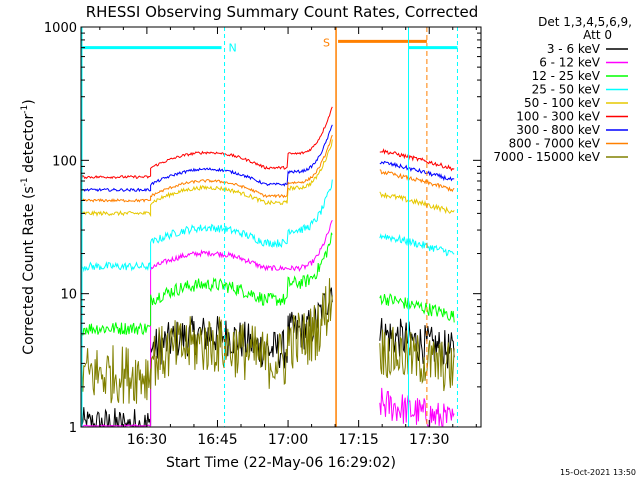  I want to click on y-axis-label-sup1: -1, so click(25, 181).